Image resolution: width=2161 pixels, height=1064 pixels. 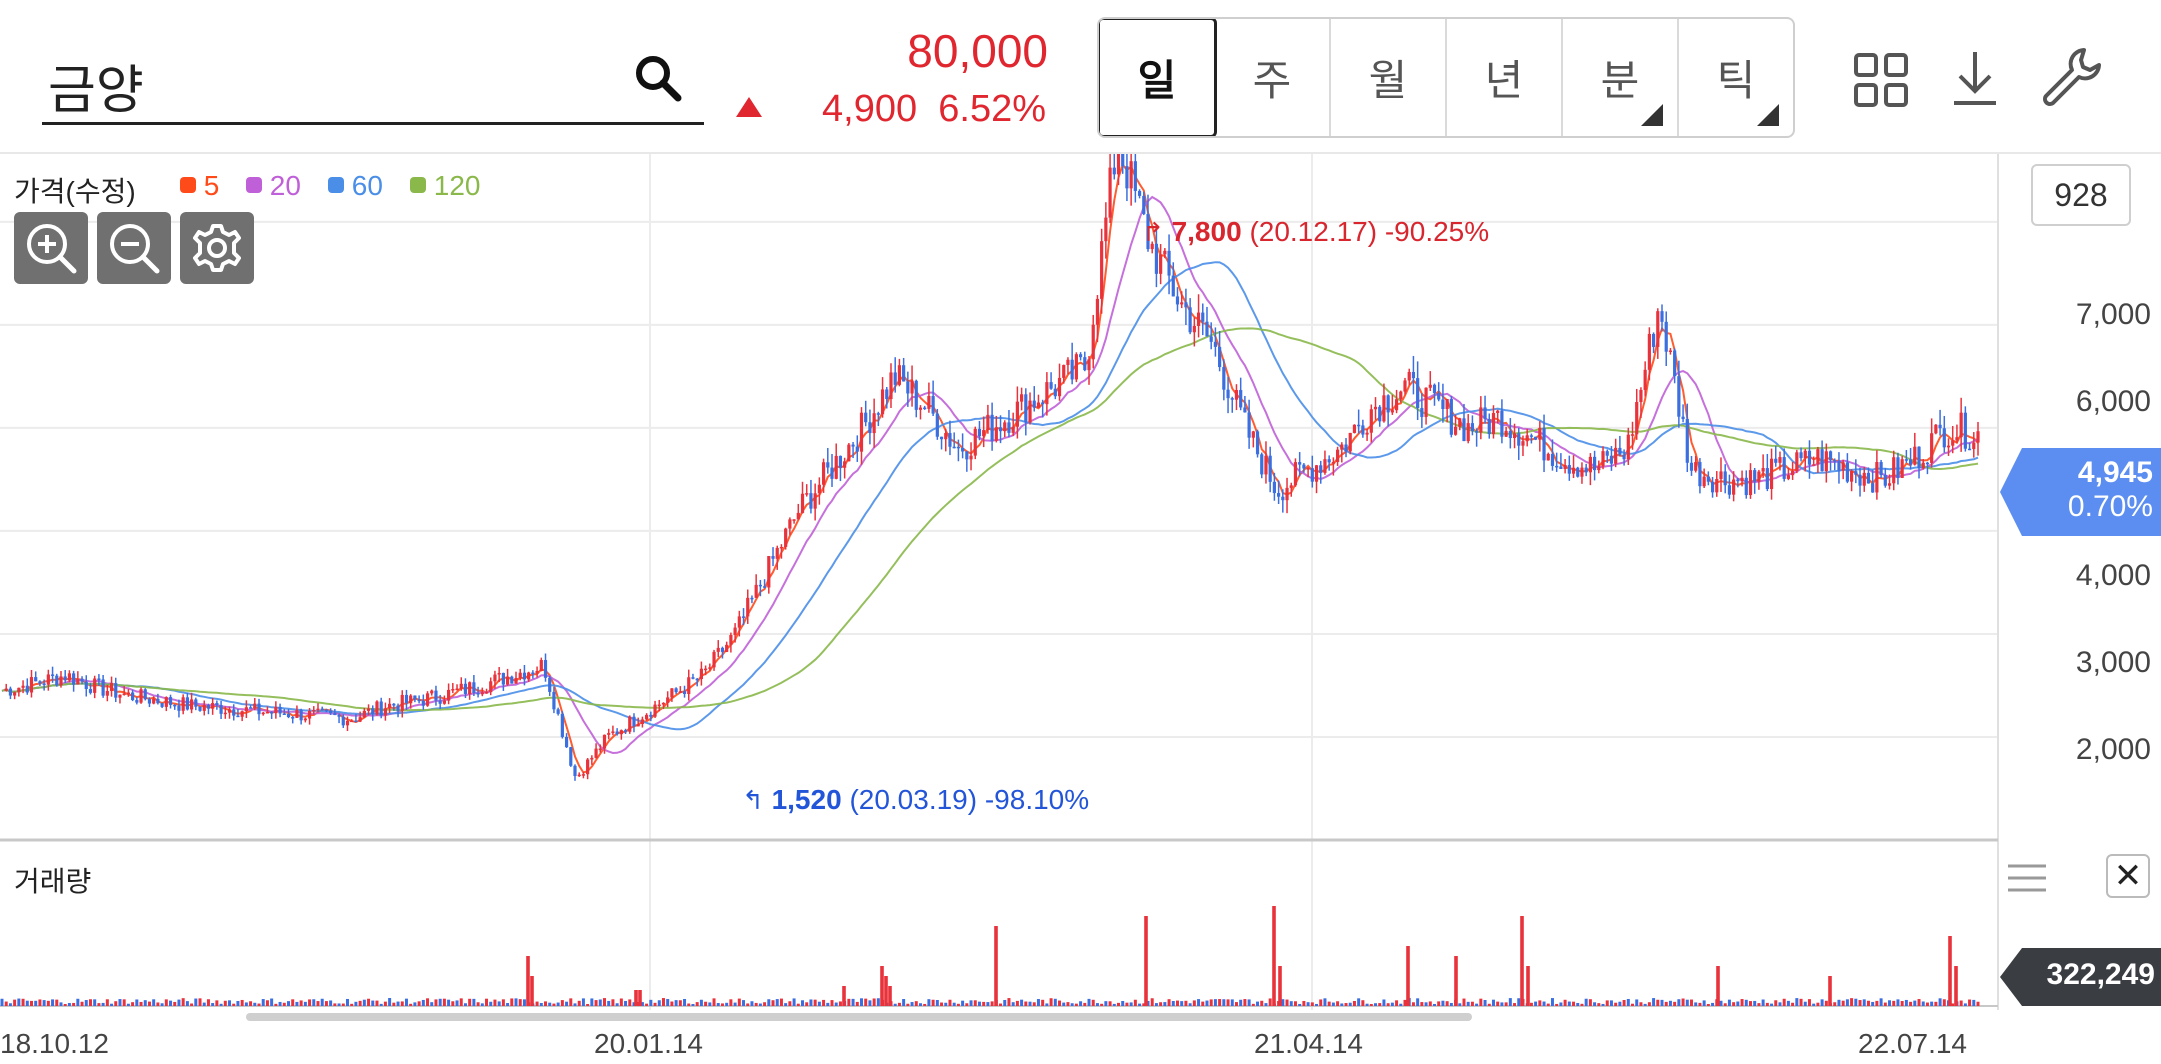 I want to click on zoom-out-button, so click(x=134, y=248).